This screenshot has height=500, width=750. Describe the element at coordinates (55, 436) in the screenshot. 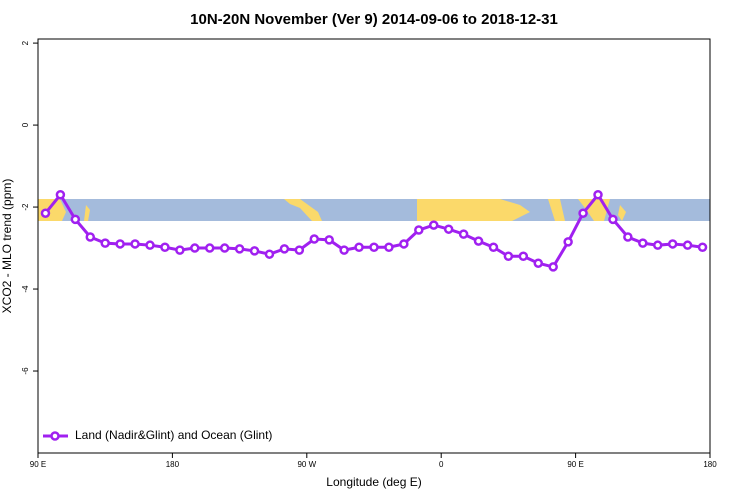

I see `legend-marker` at that location.